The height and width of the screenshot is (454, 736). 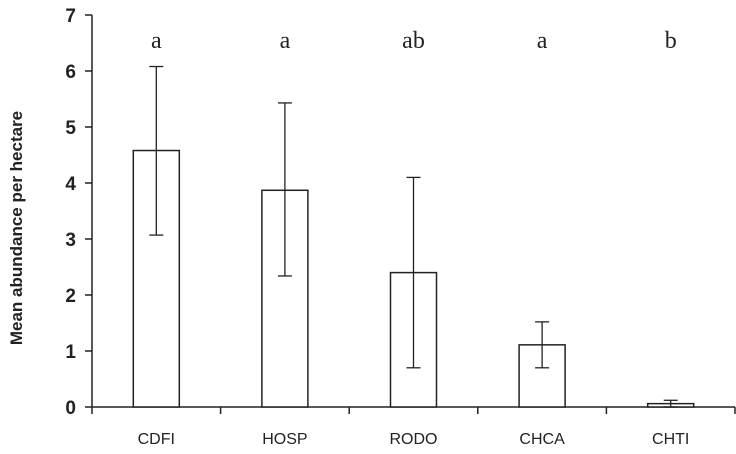 I want to click on significance-label-chca: a, so click(x=542, y=41).